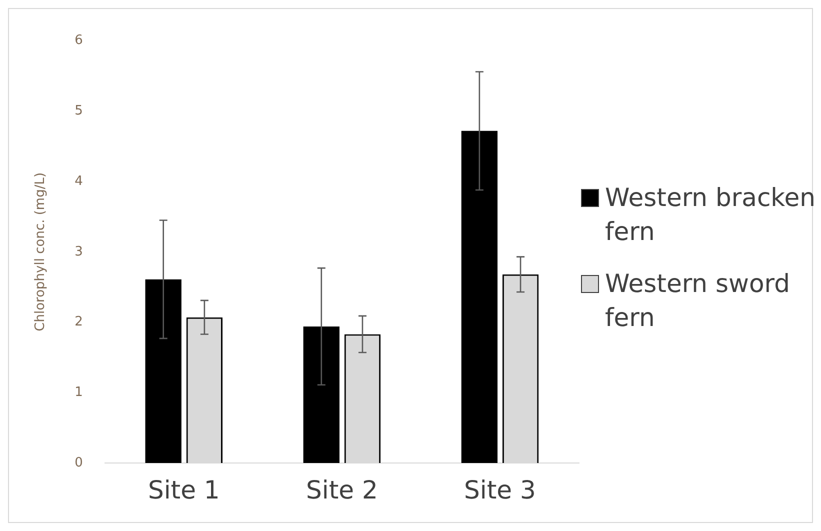 The width and height of the screenshot is (821, 531). Describe the element at coordinates (78, 40) in the screenshot. I see `y-tick-label: 6` at that location.